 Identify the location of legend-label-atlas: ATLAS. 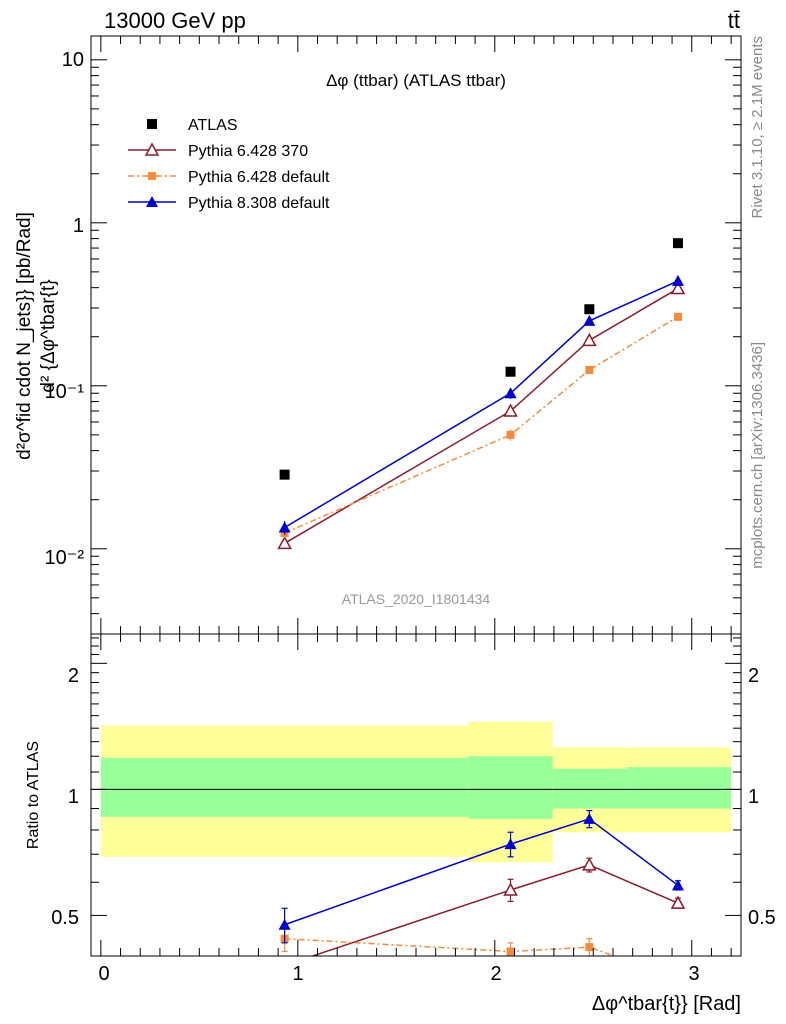
(213, 125).